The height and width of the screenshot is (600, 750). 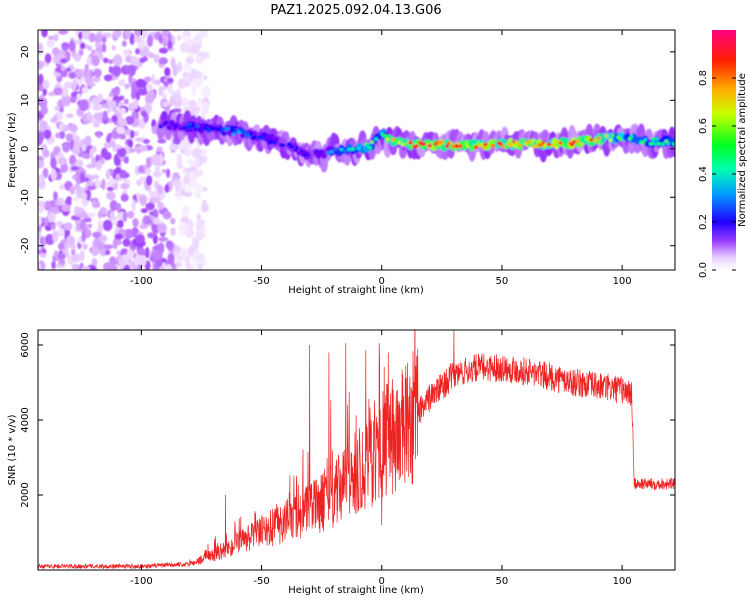 What do you see at coordinates (356, 290) in the screenshot?
I see `spectrogram-x-label: Height of straight line (km)` at bounding box center [356, 290].